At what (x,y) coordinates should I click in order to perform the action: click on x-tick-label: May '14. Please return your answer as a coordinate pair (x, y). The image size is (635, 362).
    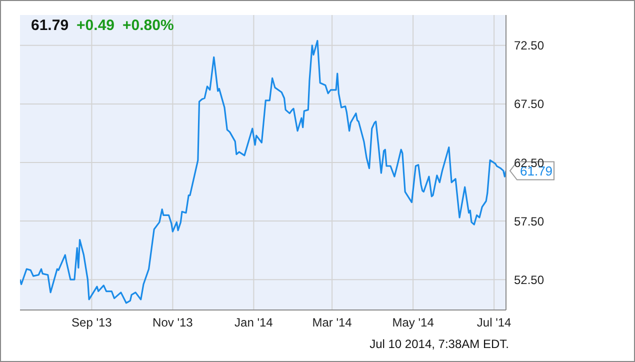
    Looking at the image, I should click on (413, 323).